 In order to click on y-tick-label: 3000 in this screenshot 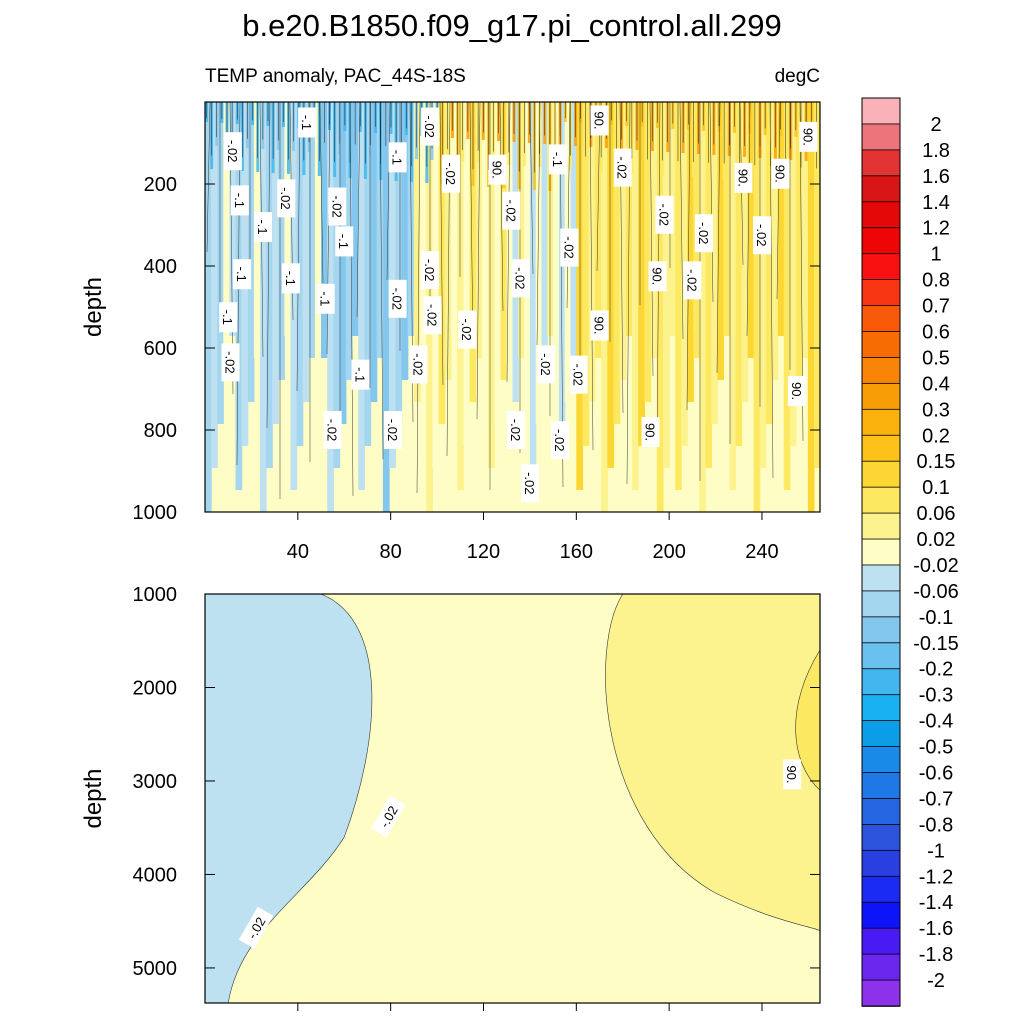, I will do `click(155, 782)`.